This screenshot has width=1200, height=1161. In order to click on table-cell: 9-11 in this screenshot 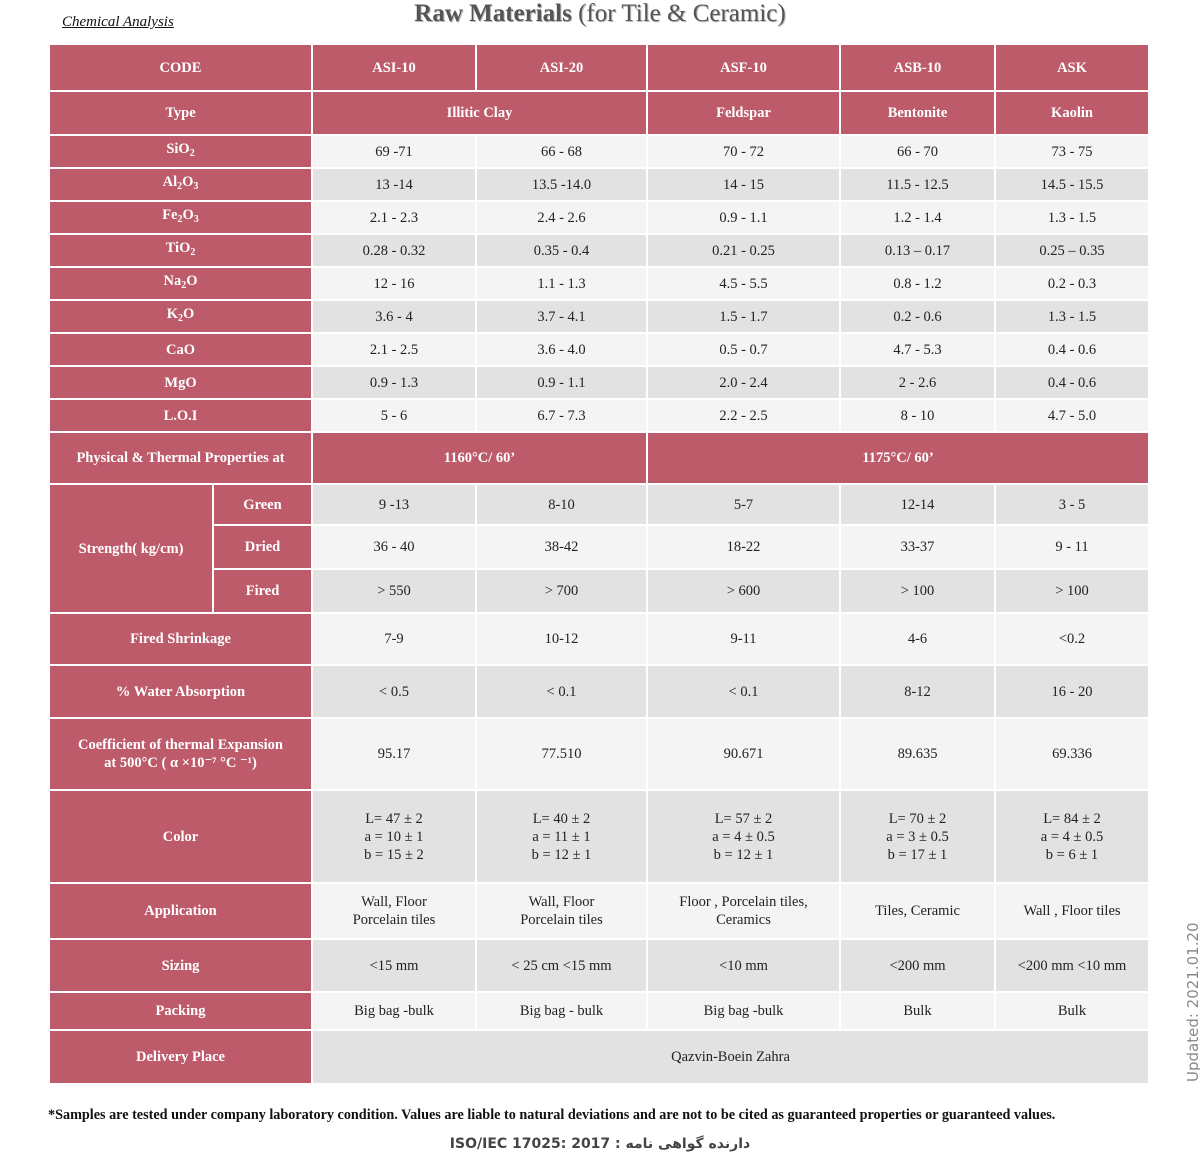, I will do `click(743, 639)`.